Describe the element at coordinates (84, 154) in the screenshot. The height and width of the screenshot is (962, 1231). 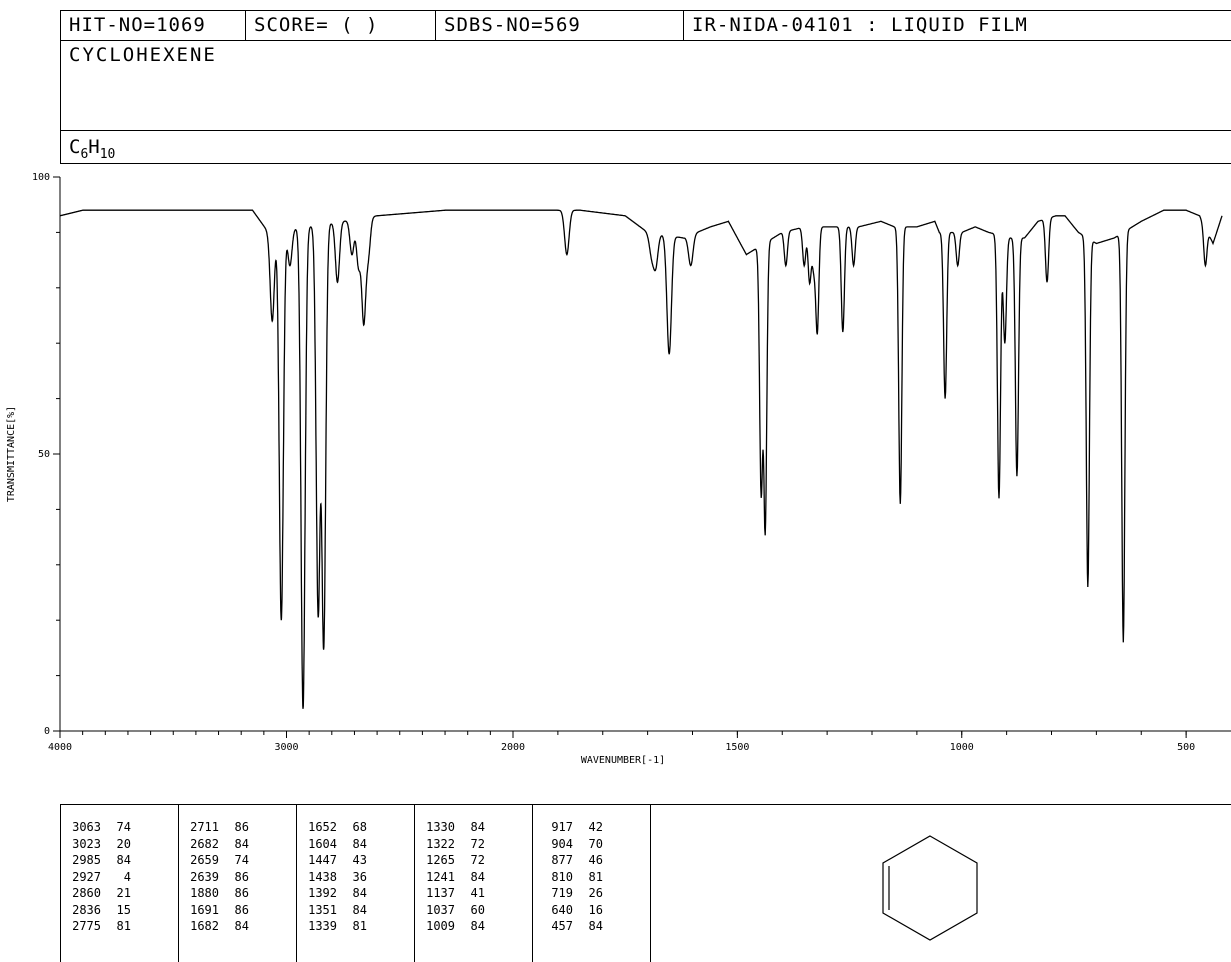
I see `formula-carbon-count: 6` at that location.